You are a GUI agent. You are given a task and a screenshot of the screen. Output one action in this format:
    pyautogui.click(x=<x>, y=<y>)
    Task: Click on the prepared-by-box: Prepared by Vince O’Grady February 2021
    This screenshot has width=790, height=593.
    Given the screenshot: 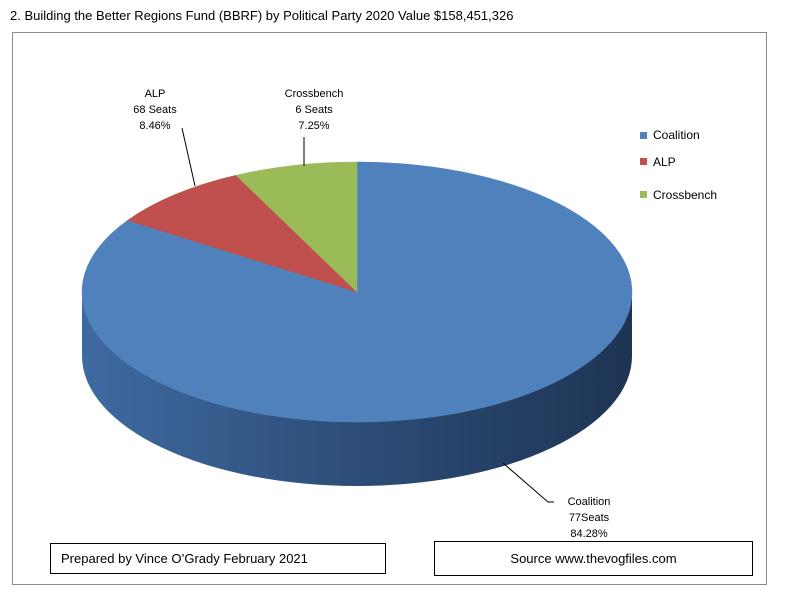 What is the action you would take?
    pyautogui.click(x=218, y=558)
    